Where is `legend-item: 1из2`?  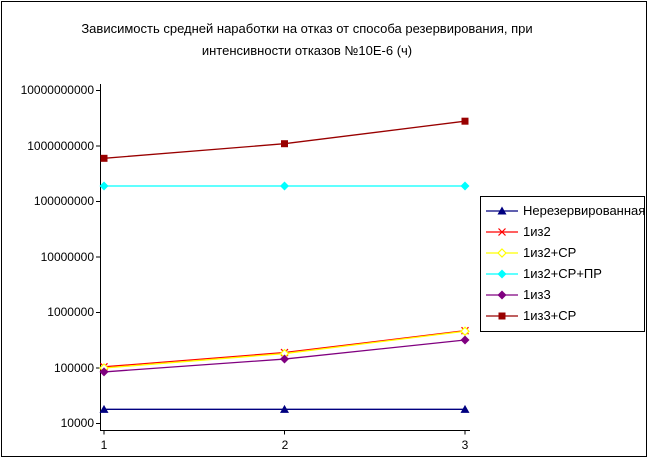
legend-item: 1из2 is located at coordinates (564, 231).